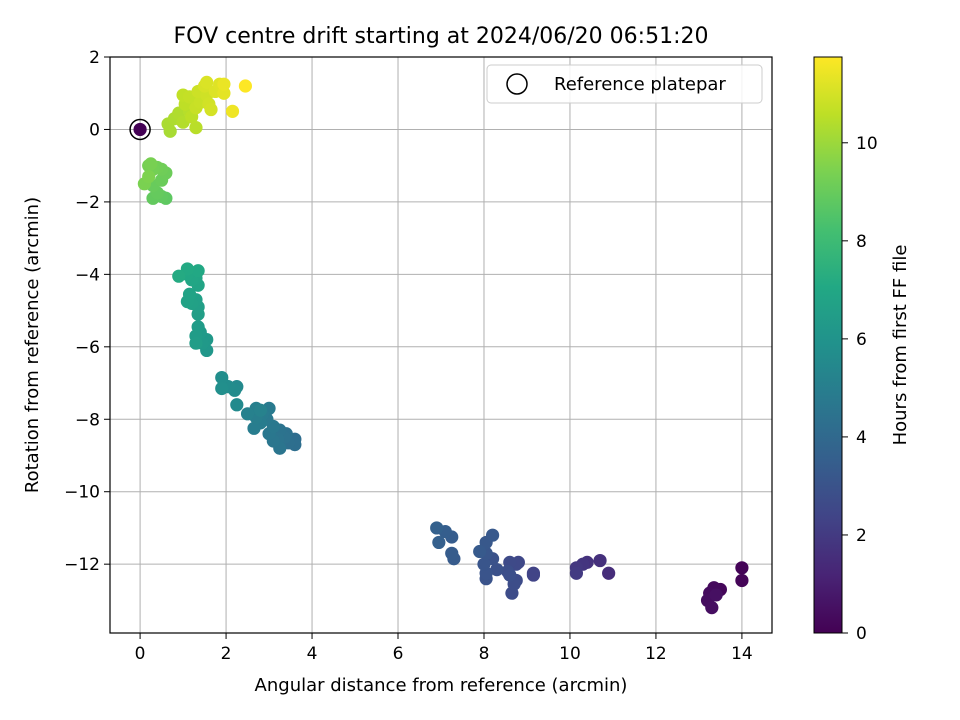 The height and width of the screenshot is (720, 960). I want to click on colorbar-label: Hours from first FF file, so click(900, 345).